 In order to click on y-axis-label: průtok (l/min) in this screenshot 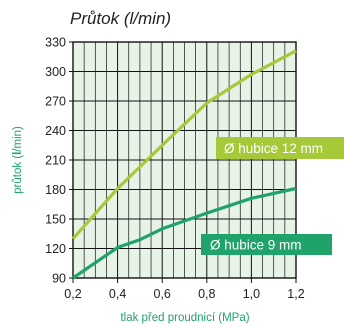, I will do `click(18, 160)`.